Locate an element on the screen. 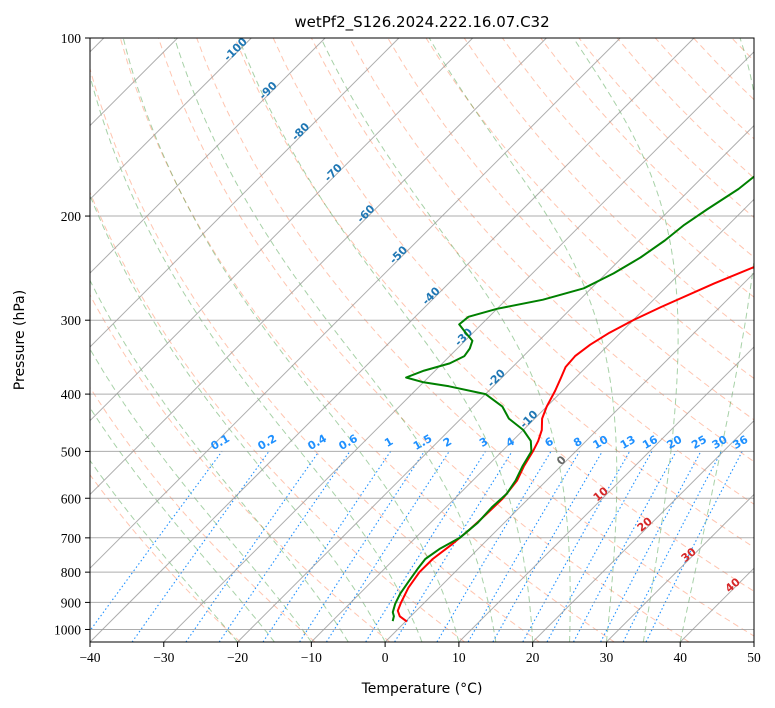  y-tick-label: 500 is located at coordinates (71, 451).